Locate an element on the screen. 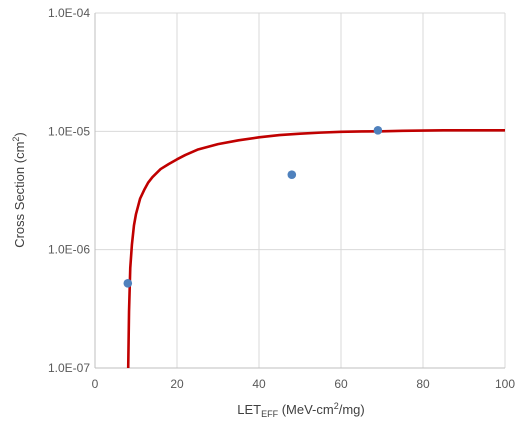 The height and width of the screenshot is (424, 524). y-tick-label: 1.0E-07 is located at coordinates (69, 368).